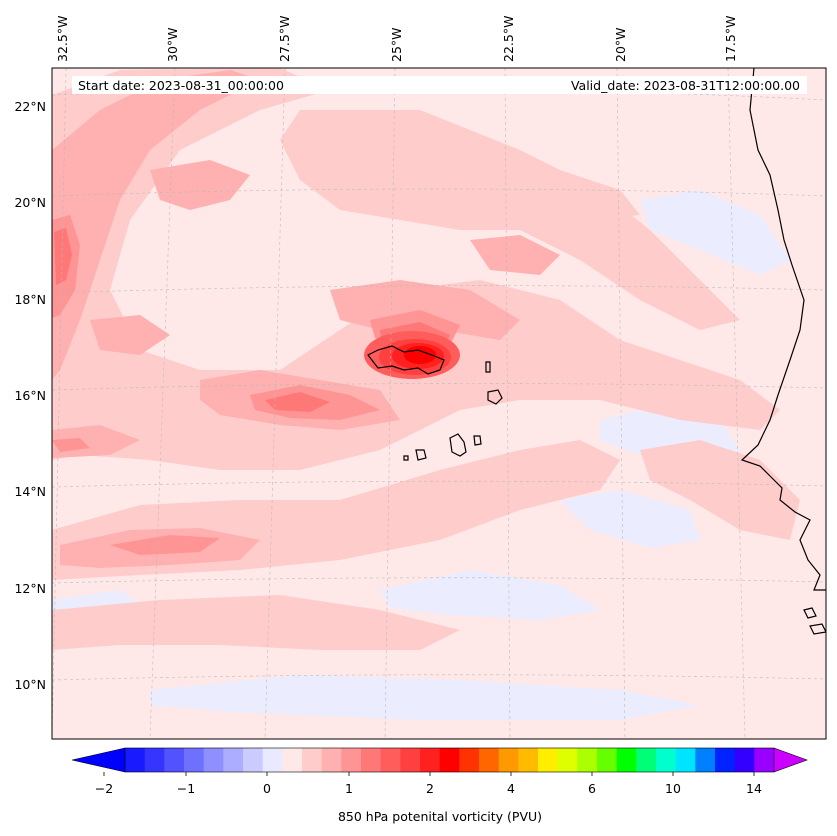  Describe the element at coordinates (495, 397) in the screenshot. I see `island-boavista` at that location.